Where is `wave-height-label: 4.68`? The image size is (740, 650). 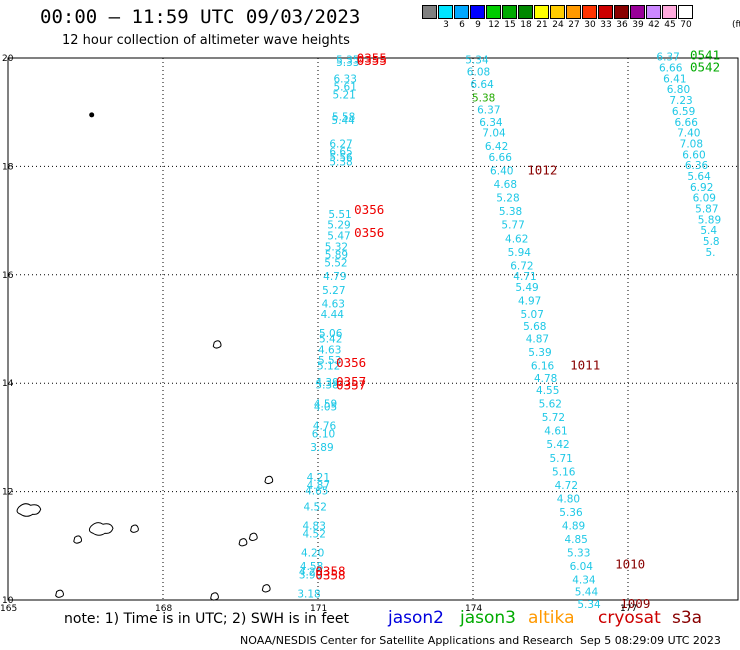 wave-height-label: 4.68 is located at coordinates (505, 185).